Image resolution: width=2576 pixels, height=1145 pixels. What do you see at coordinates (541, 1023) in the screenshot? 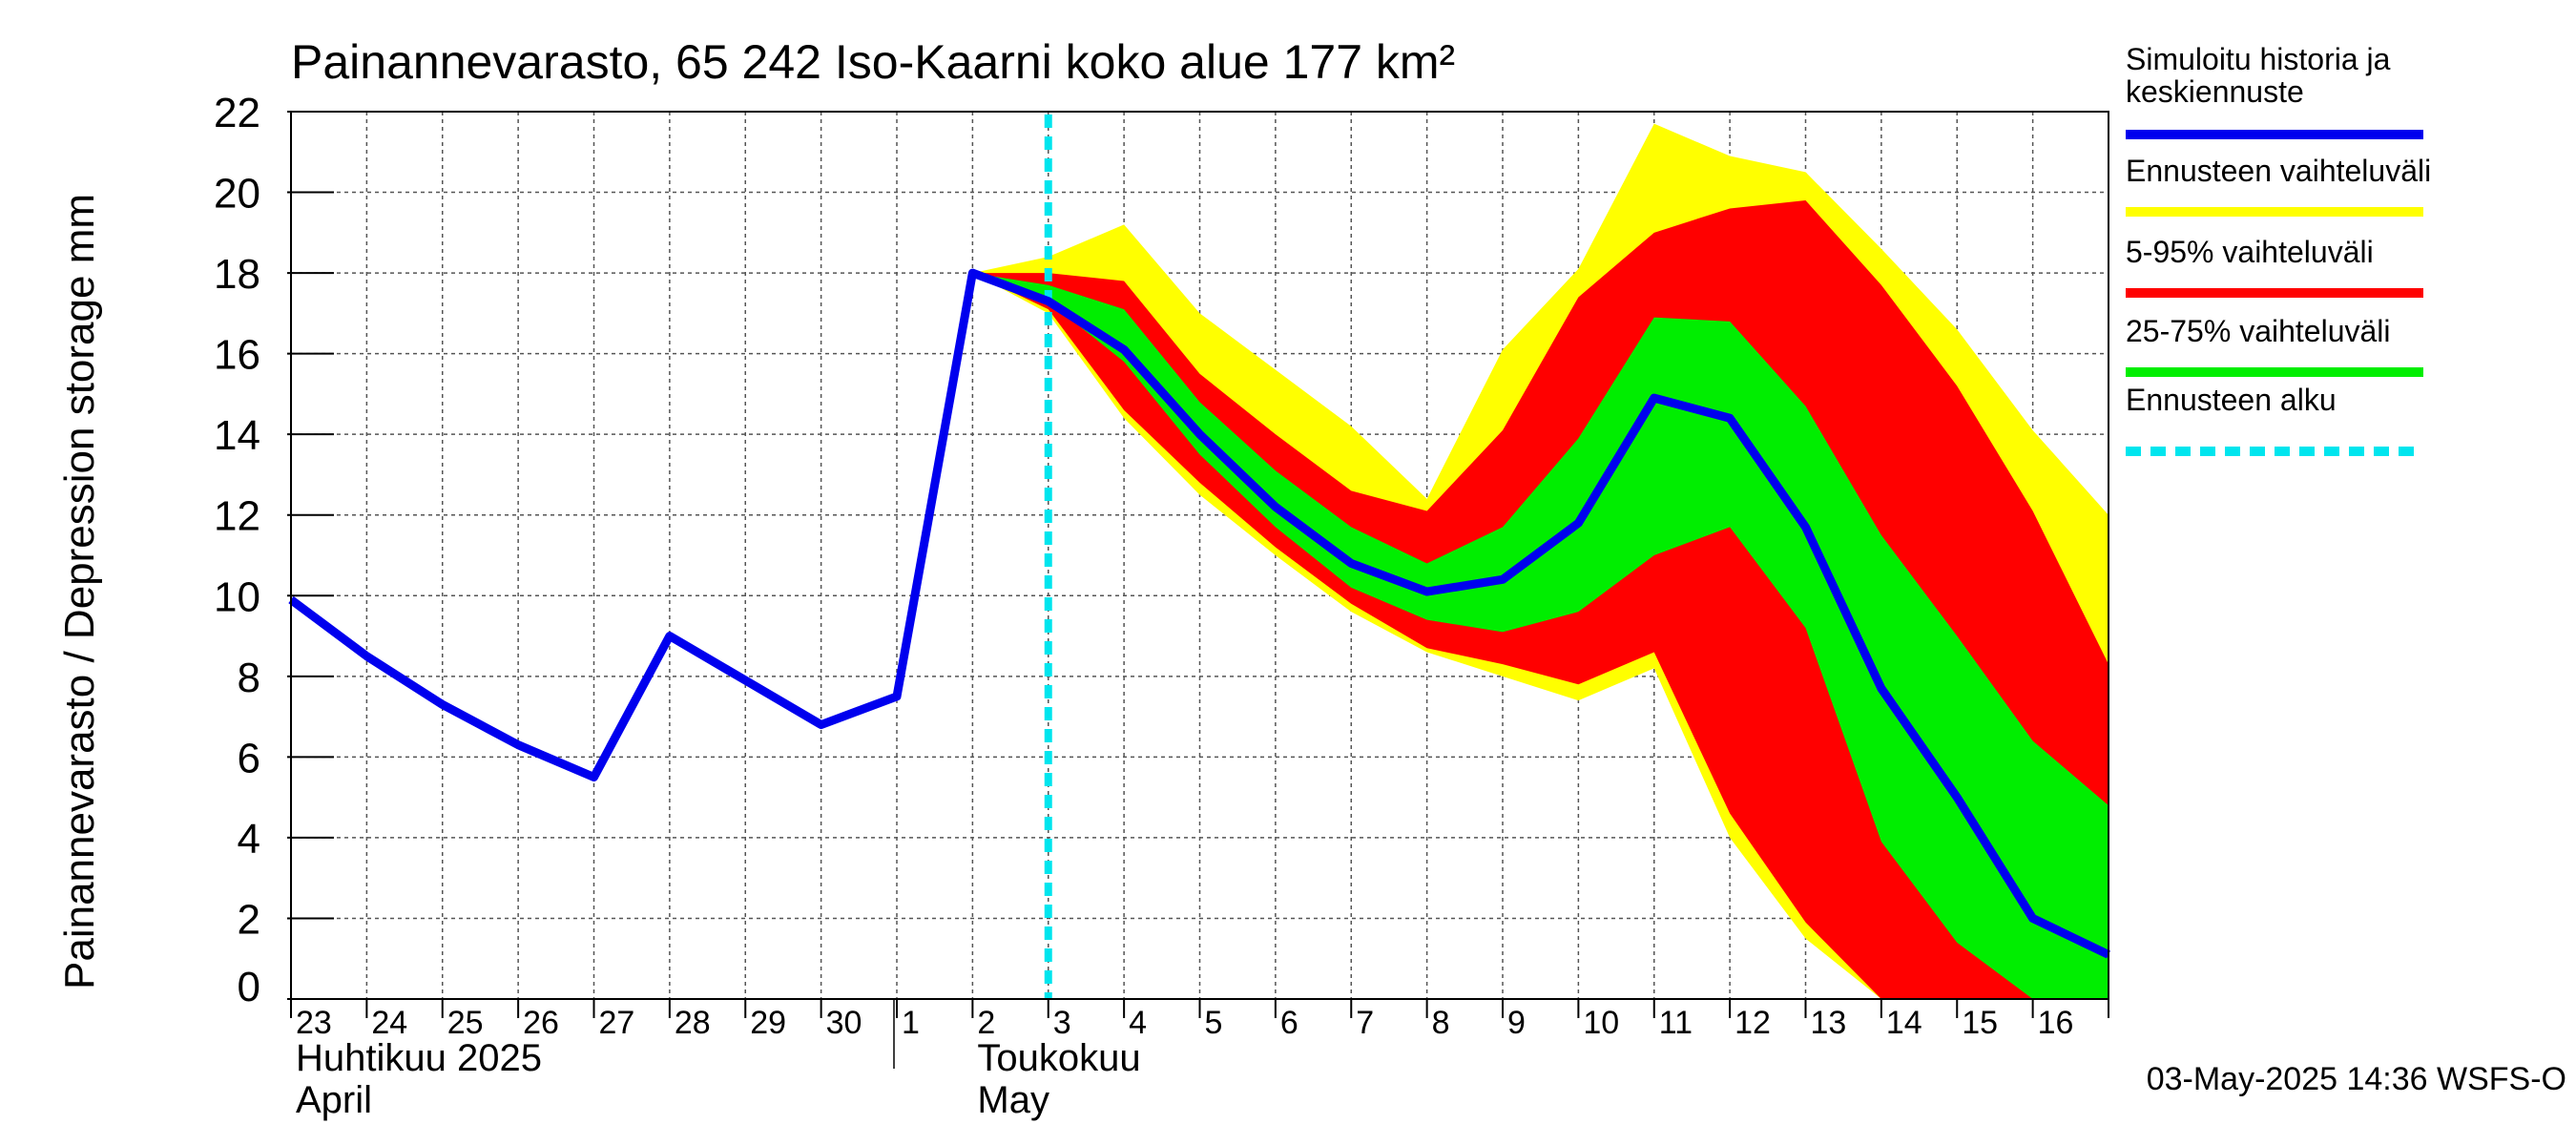
I see `x-tick-label: 26` at bounding box center [541, 1023].